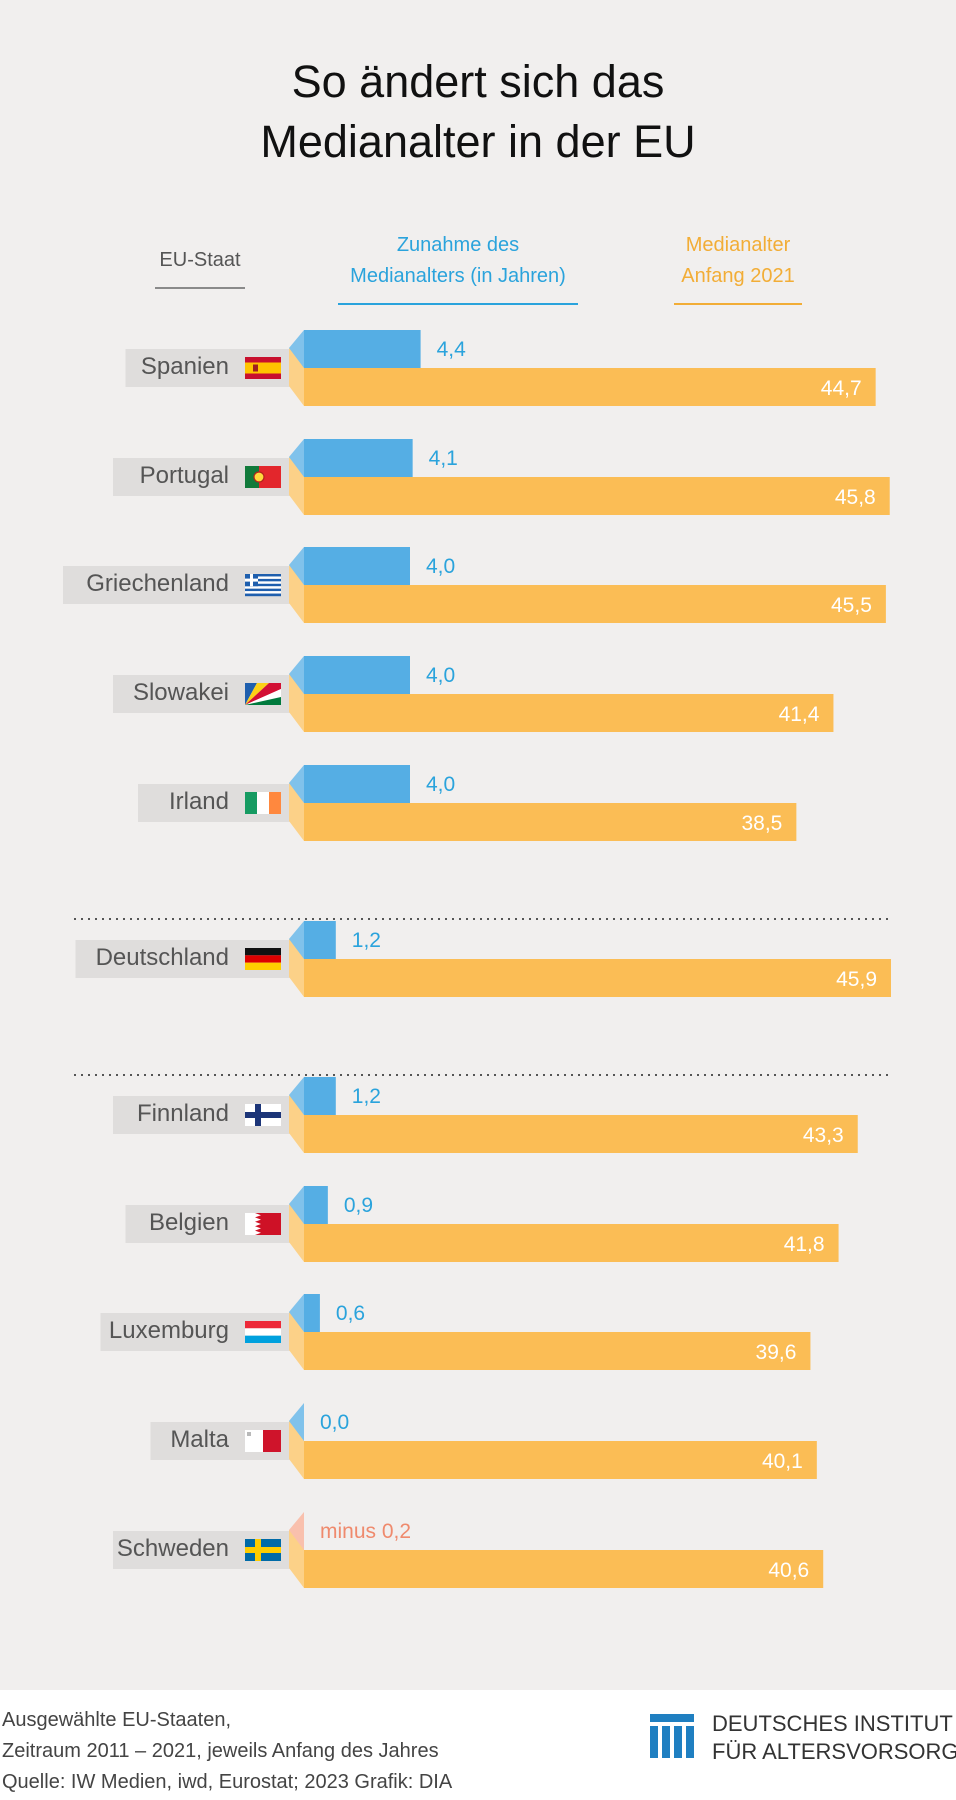 This screenshot has width=956, height=1800. What do you see at coordinates (173, 1548) in the screenshot?
I see `country-name: Schweden` at bounding box center [173, 1548].